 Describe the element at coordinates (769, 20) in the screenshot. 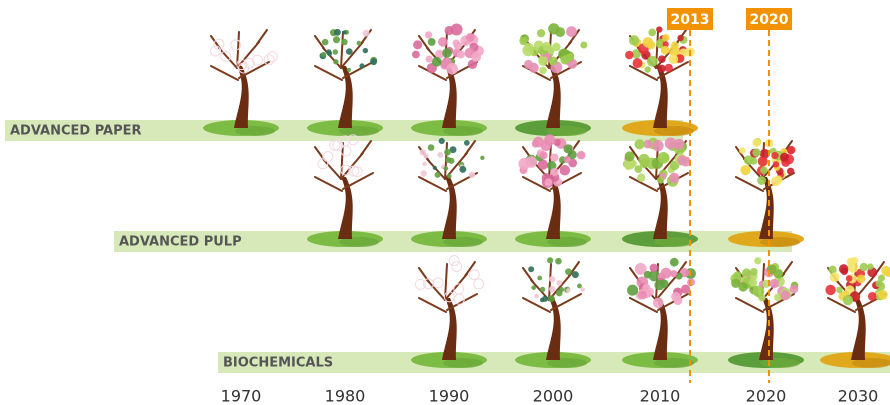

I see `marker-label: 2020` at that location.